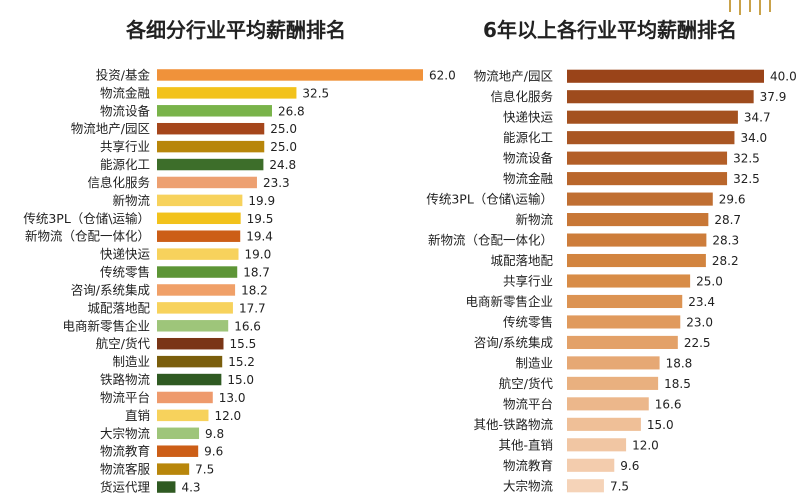 The image size is (801, 500). What do you see at coordinates (513, 424) in the screenshot?
I see `category-label: 其他-铁路物流` at bounding box center [513, 424].